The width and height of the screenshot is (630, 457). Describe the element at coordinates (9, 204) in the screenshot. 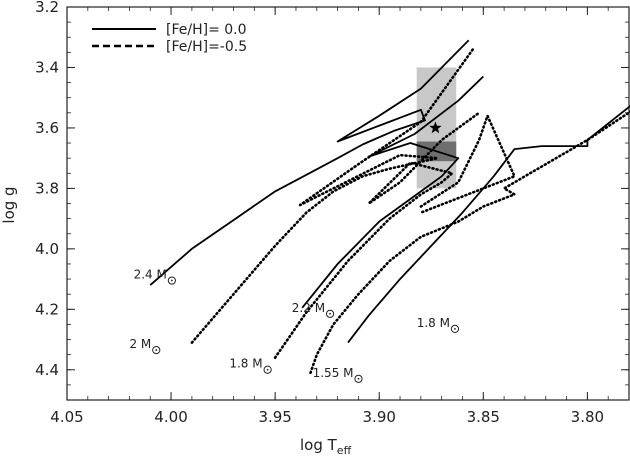

I see `y-axis-title: log g` at that location.